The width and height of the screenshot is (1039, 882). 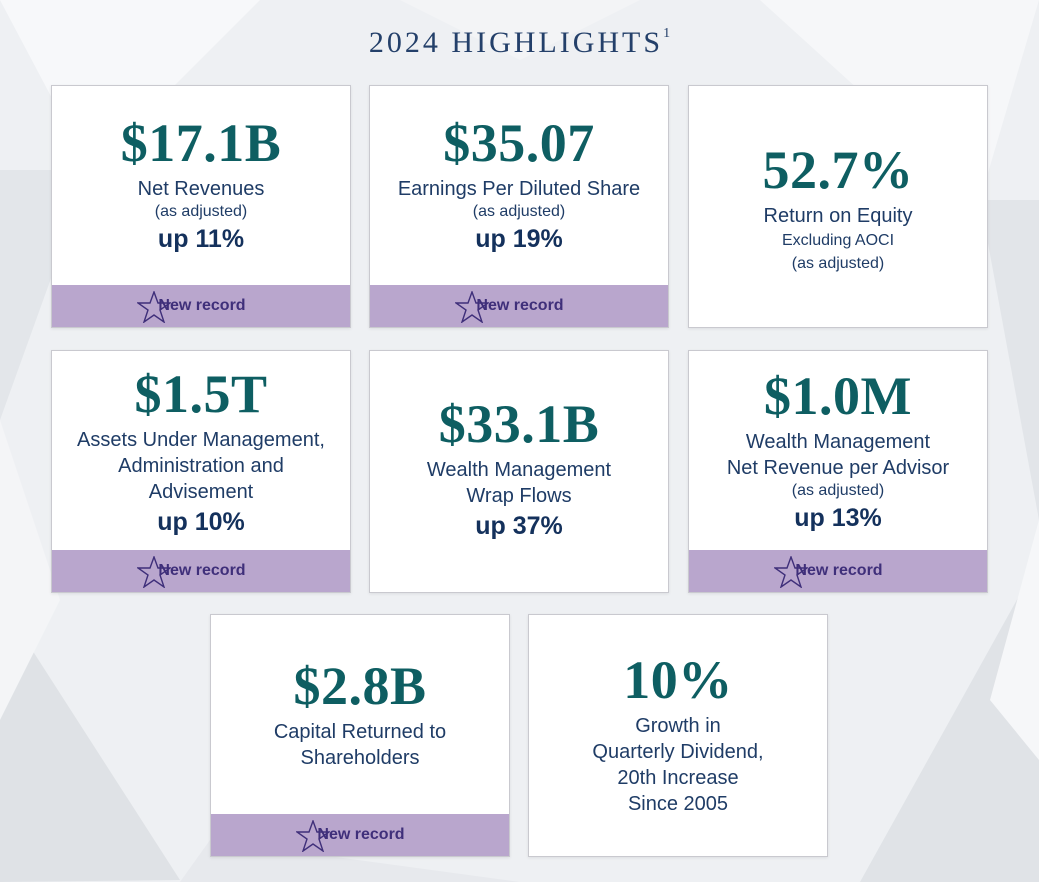 I want to click on card-value: 10%, so click(x=678, y=680).